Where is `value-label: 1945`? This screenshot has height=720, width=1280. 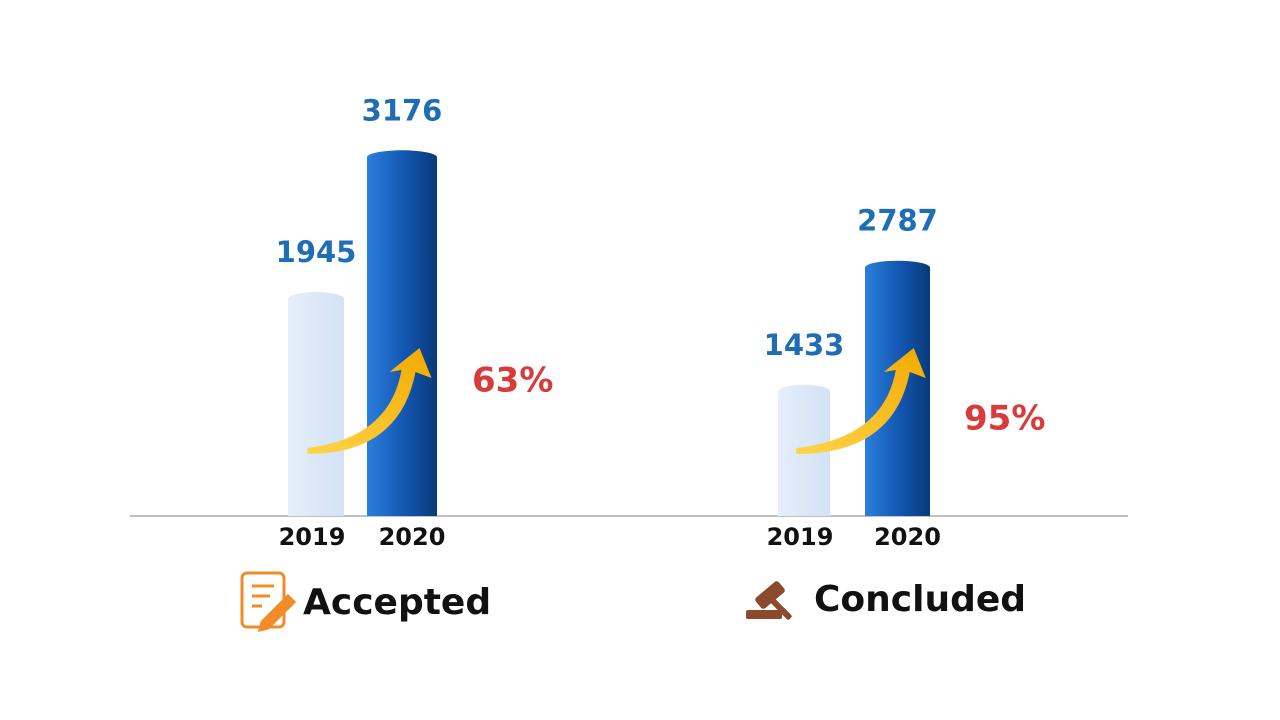 value-label: 1945 is located at coordinates (316, 252).